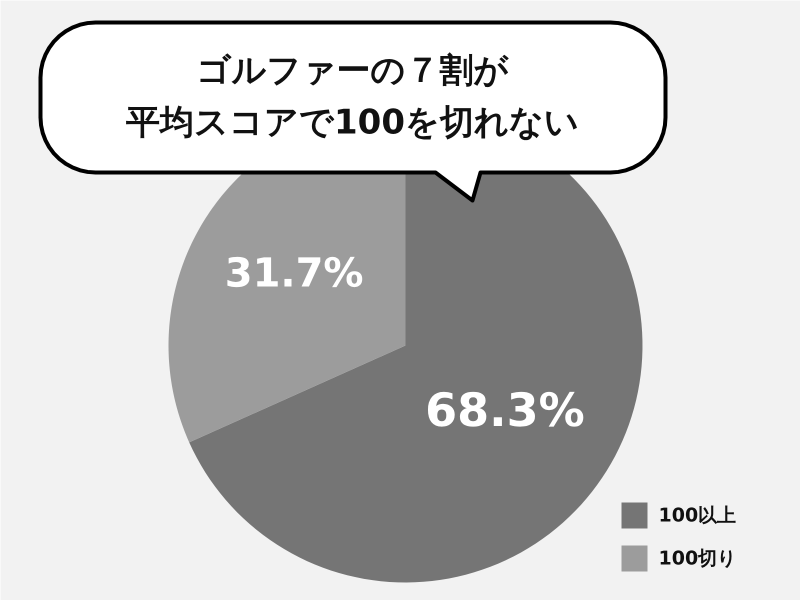  I want to click on legend-label: 100切り, so click(697, 559).